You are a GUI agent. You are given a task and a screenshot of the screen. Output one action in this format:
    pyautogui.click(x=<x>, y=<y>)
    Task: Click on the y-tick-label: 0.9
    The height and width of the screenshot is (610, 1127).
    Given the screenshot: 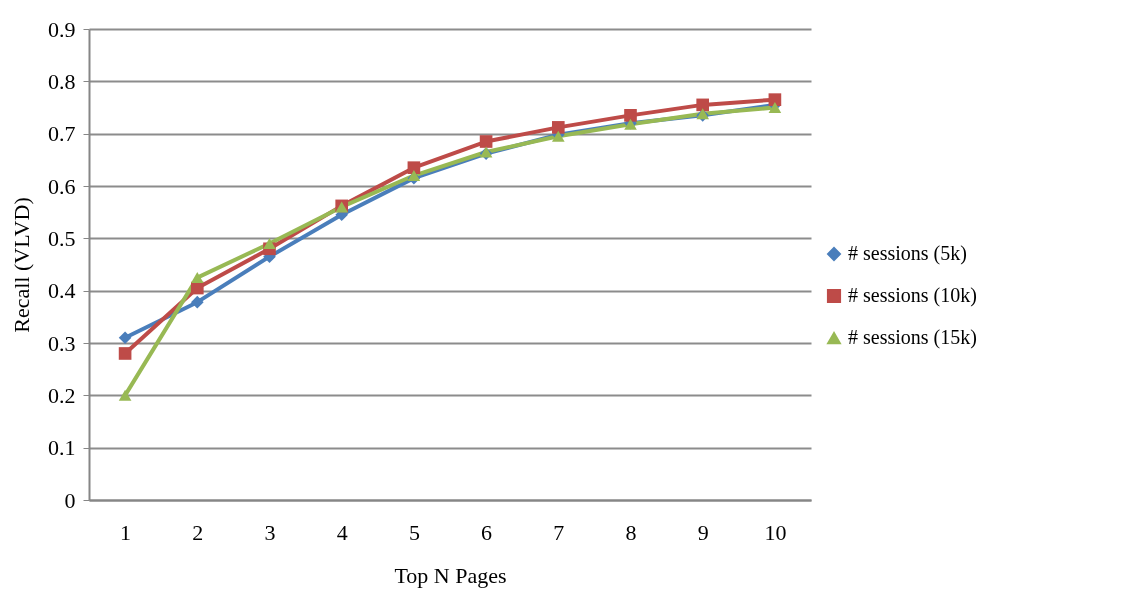 What is the action you would take?
    pyautogui.click(x=62, y=29)
    